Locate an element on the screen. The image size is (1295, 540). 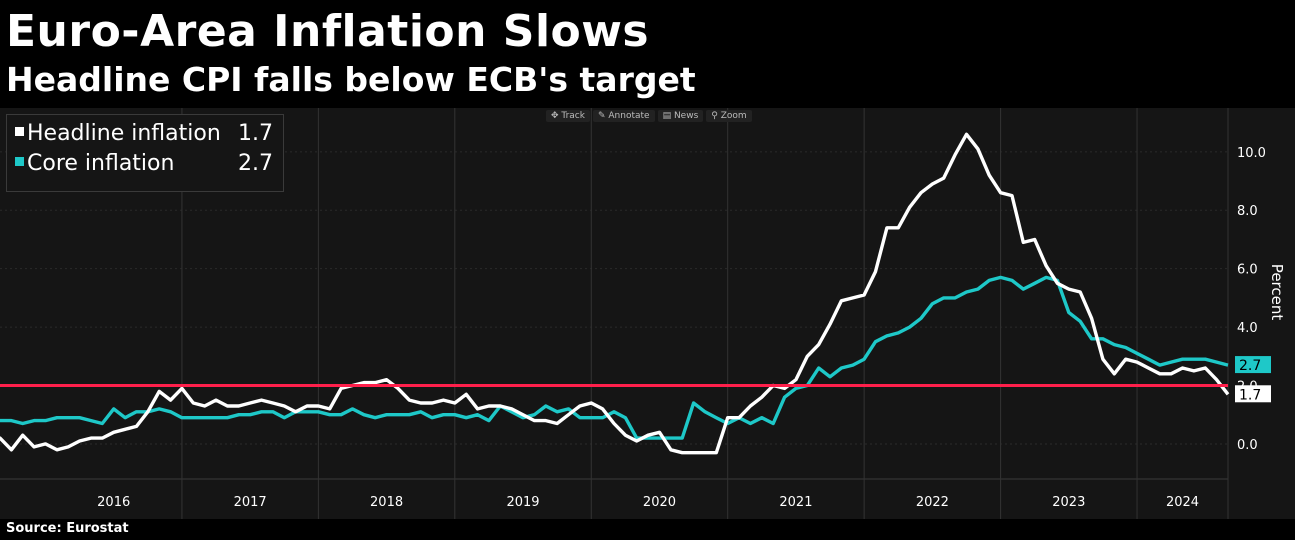
news-icon: ▤ is located at coordinates (668, 116).